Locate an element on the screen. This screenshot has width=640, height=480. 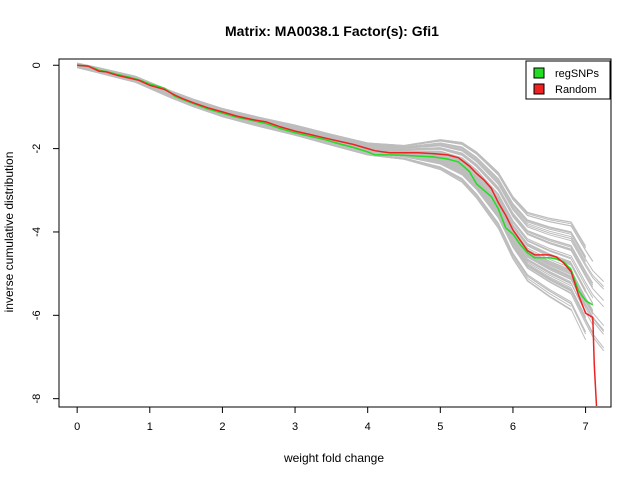
x-tick-label: 1 is located at coordinates (150, 427).